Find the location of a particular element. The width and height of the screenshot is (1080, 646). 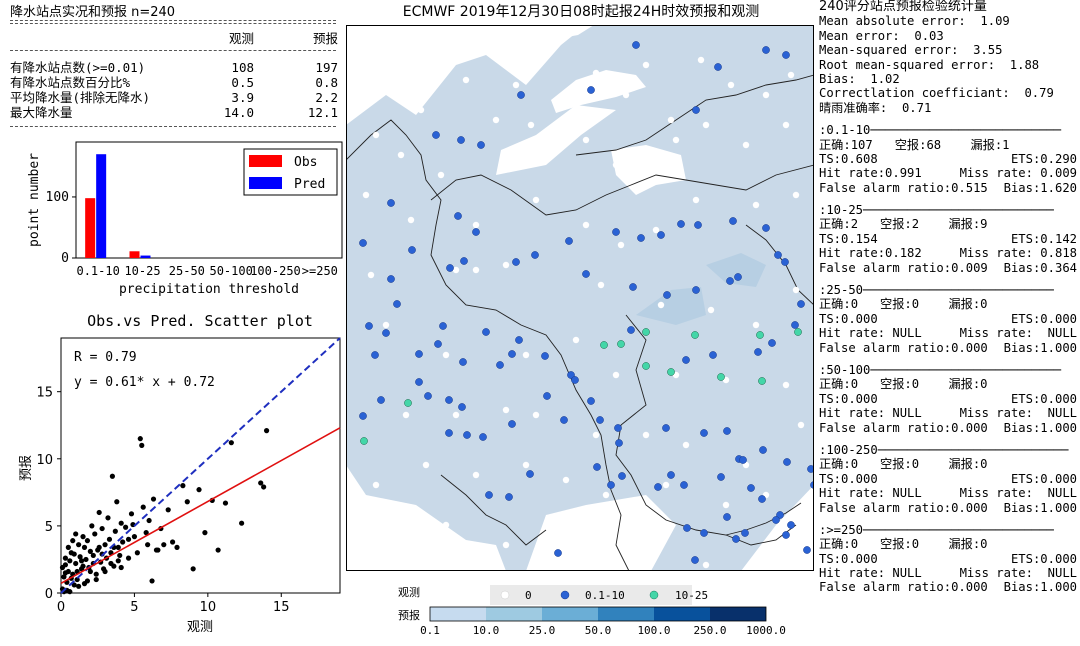

threshold-header-part: :0.1-10────────────────────────── is located at coordinates (940, 130).